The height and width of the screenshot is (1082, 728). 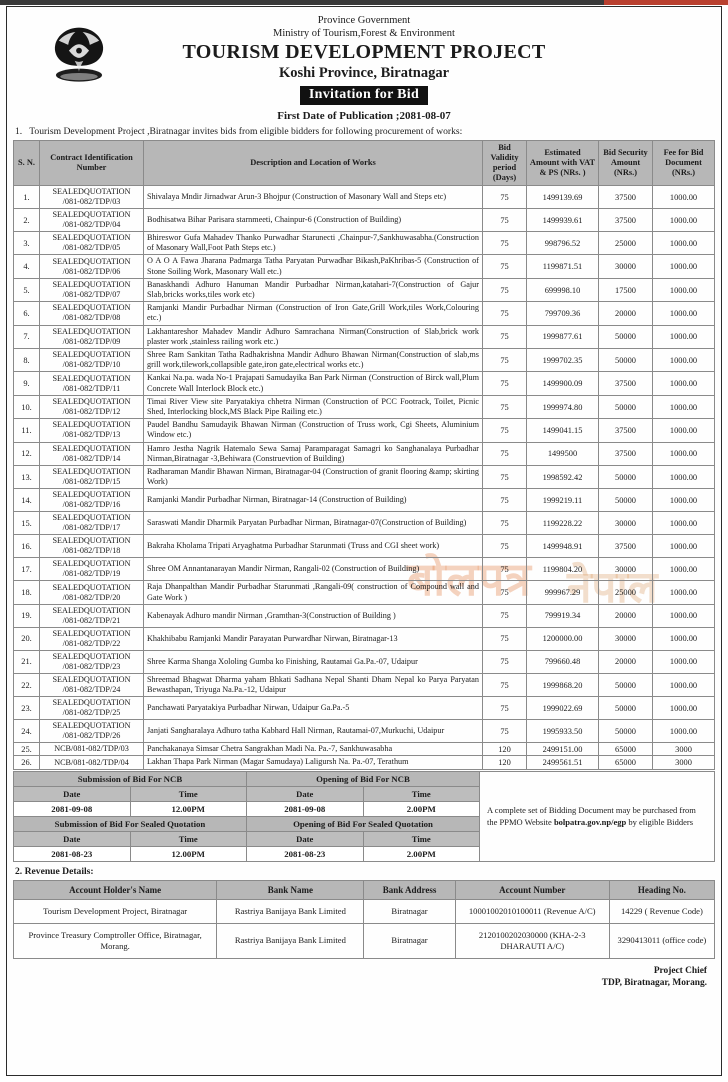 What do you see at coordinates (625, 383) in the screenshot?
I see `row-security: 37500` at bounding box center [625, 383].